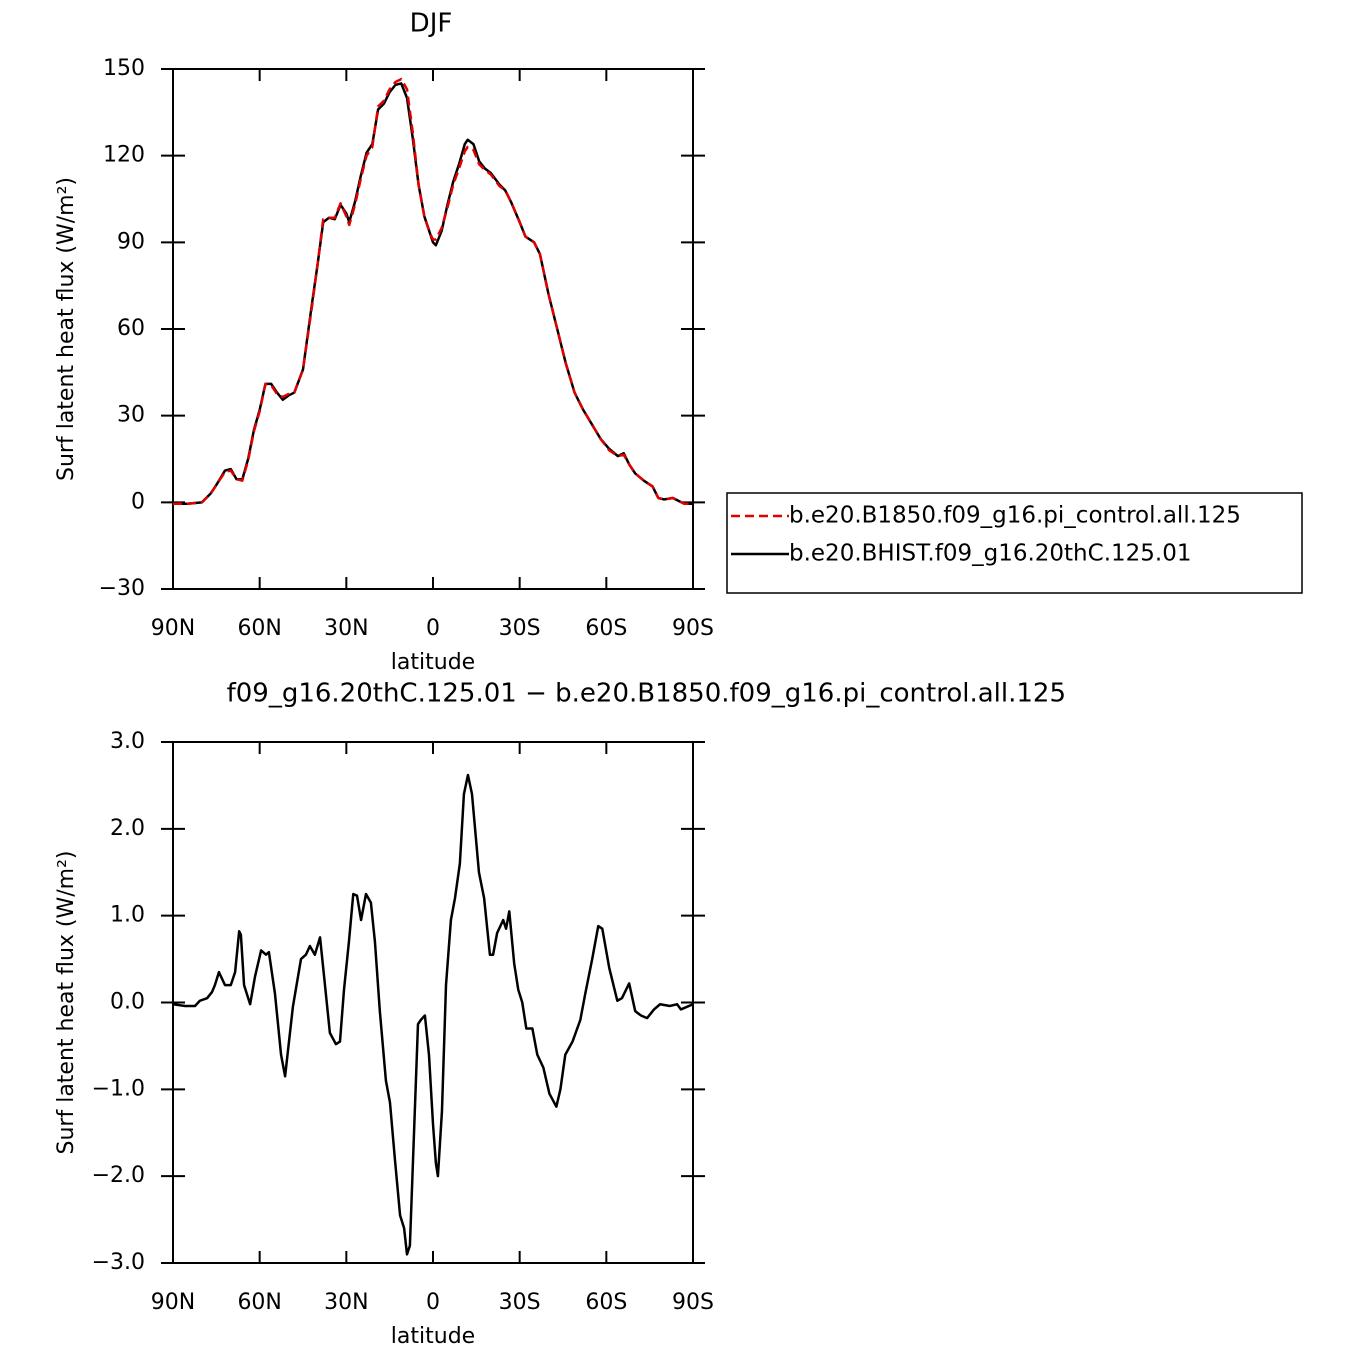  I want to click on legend-label: b.e20.B1850.f09_g16.pi_control.all.125, so click(1015, 516).